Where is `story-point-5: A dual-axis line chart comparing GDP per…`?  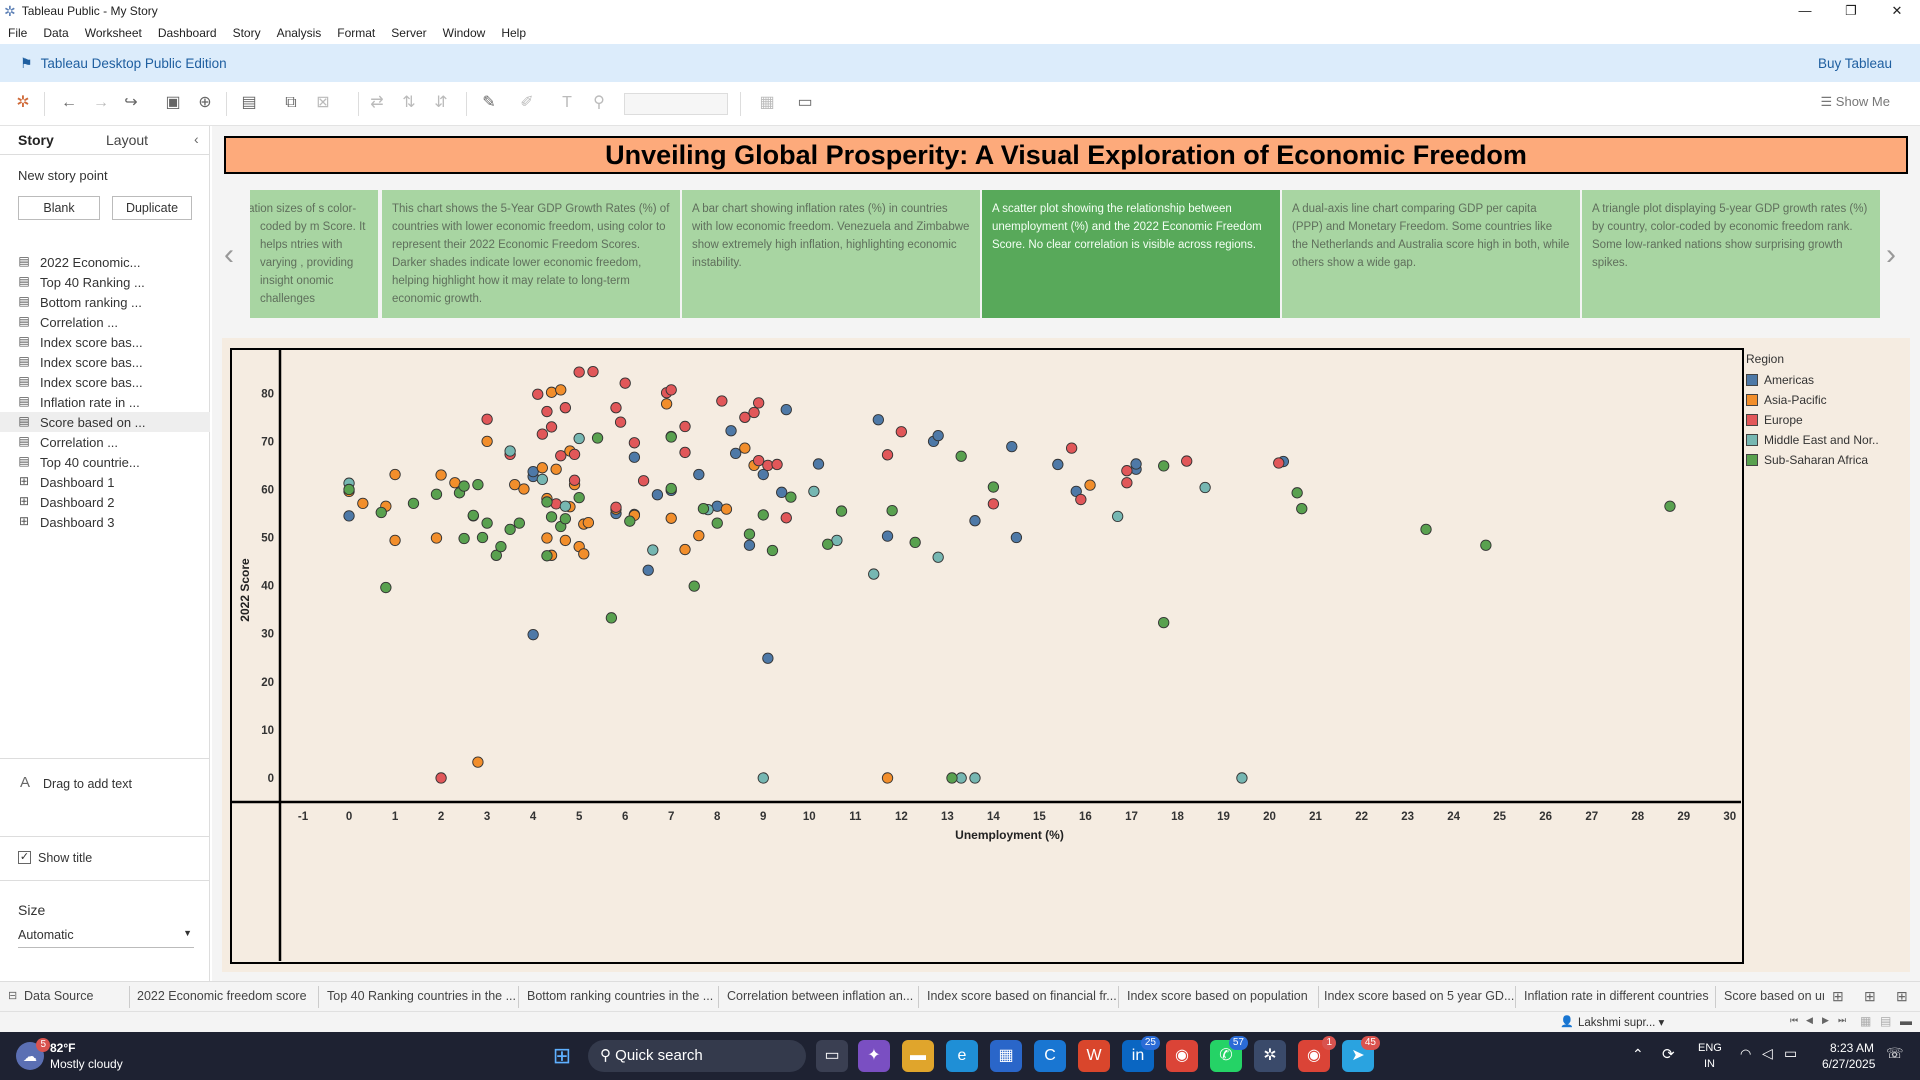 story-point-5: A dual-axis line chart comparing GDP per… is located at coordinates (1431, 254).